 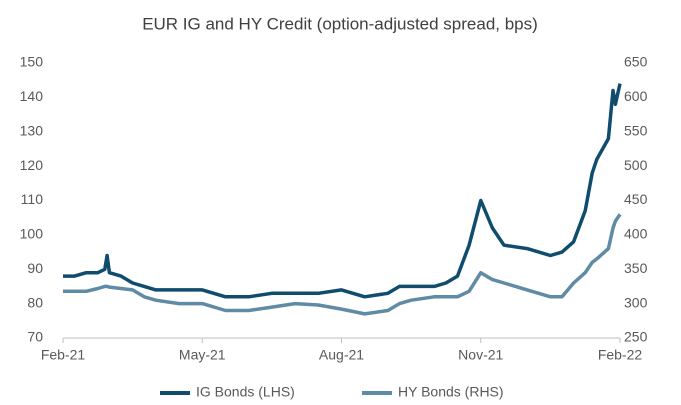 What do you see at coordinates (35, 302) in the screenshot?
I see `y-tick-label: 80` at bounding box center [35, 302].